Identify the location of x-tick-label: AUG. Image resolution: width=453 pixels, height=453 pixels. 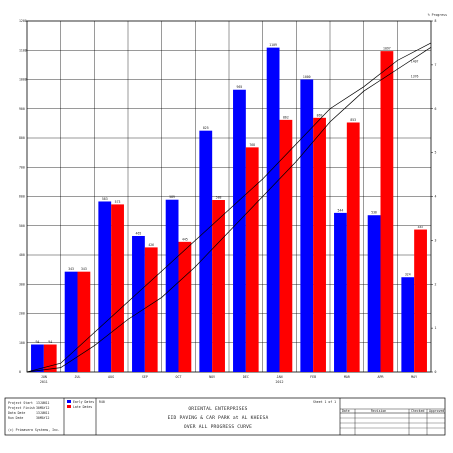
(111, 377).